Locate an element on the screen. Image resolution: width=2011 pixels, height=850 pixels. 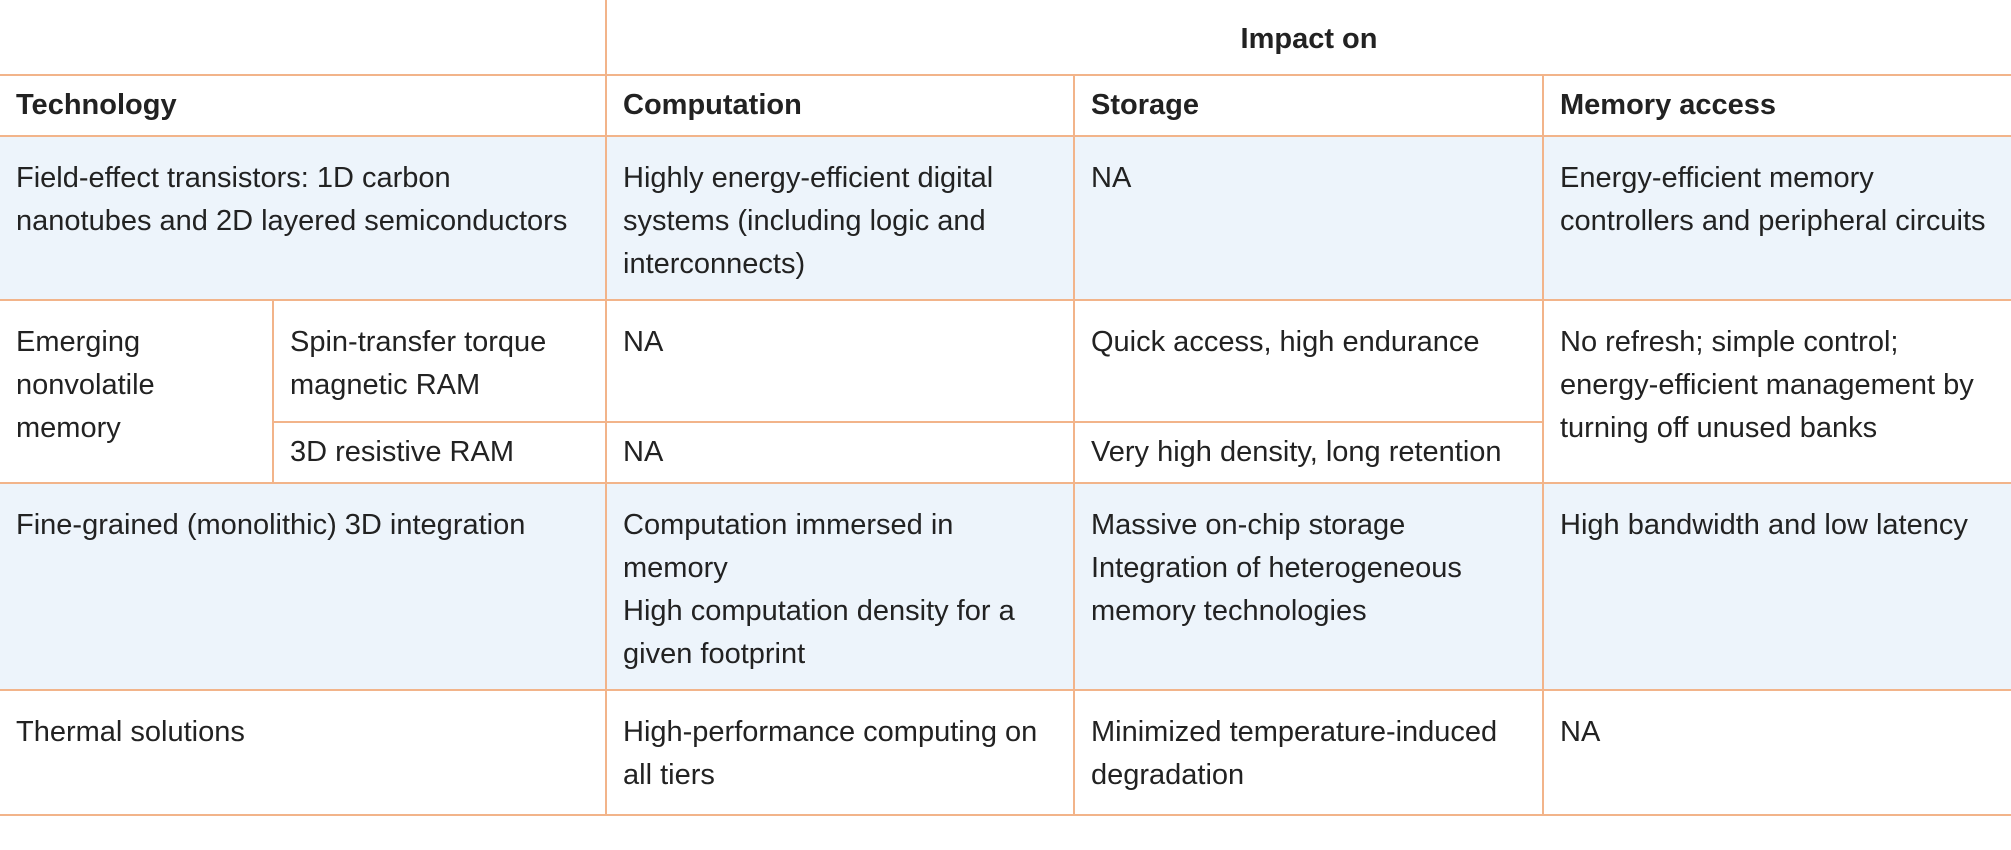
header-blank-cell is located at coordinates (303, 37).